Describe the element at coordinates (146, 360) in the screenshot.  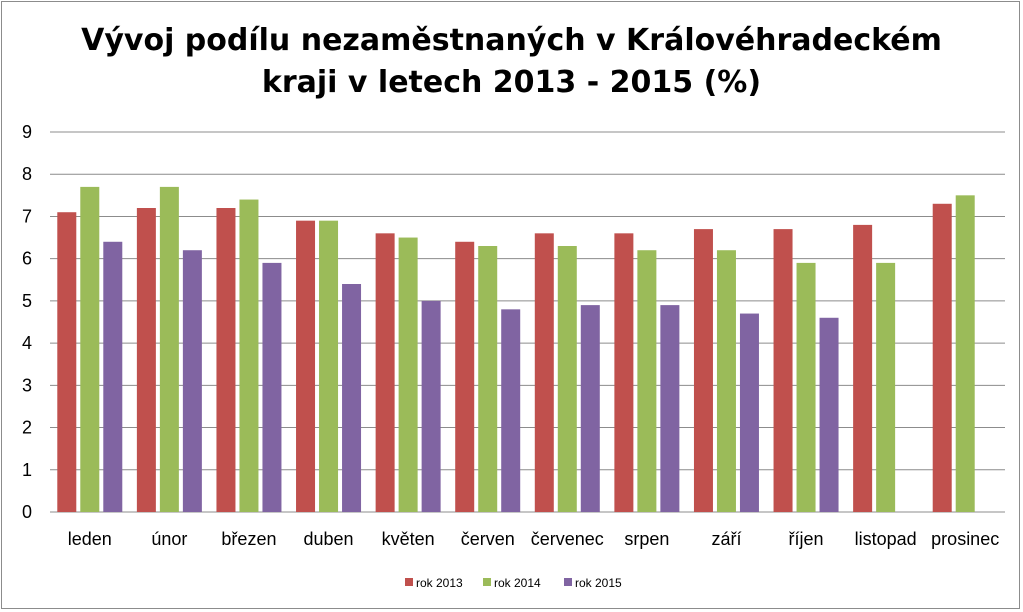
I see `bar-rok-2013-únor` at that location.